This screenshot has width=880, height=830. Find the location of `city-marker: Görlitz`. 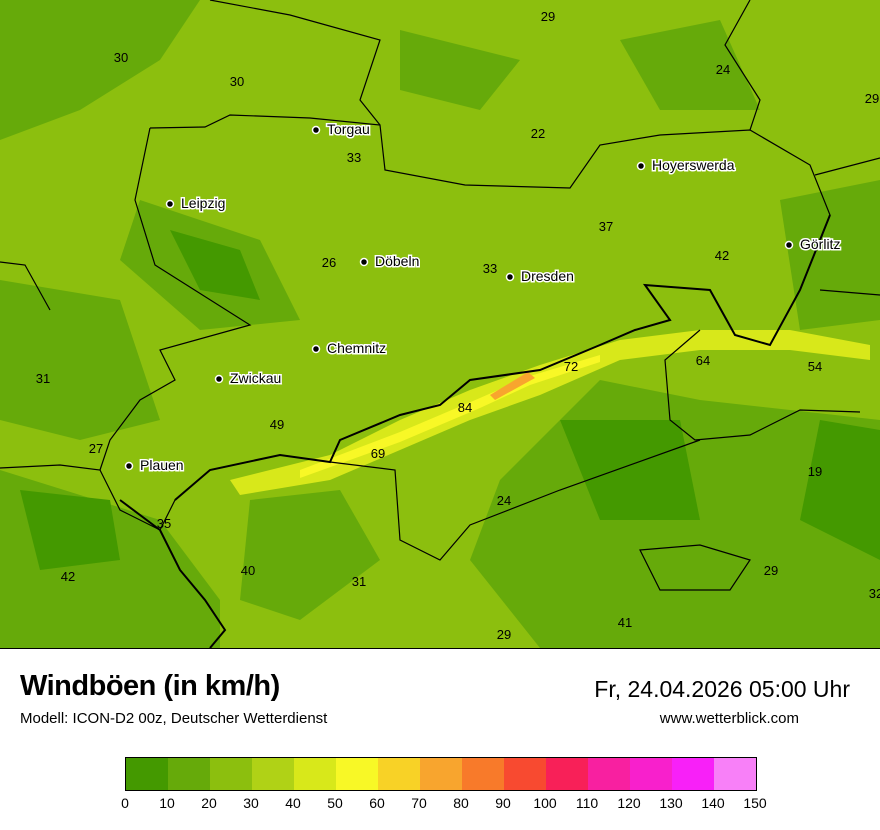

city-marker: Görlitz is located at coordinates (813, 244).